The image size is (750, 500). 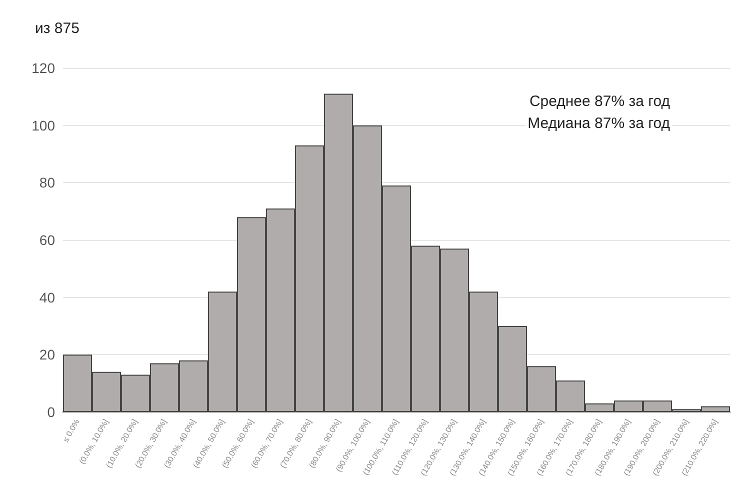 What do you see at coordinates (44, 125) in the screenshot?
I see `y-tick-label: 100` at bounding box center [44, 125].